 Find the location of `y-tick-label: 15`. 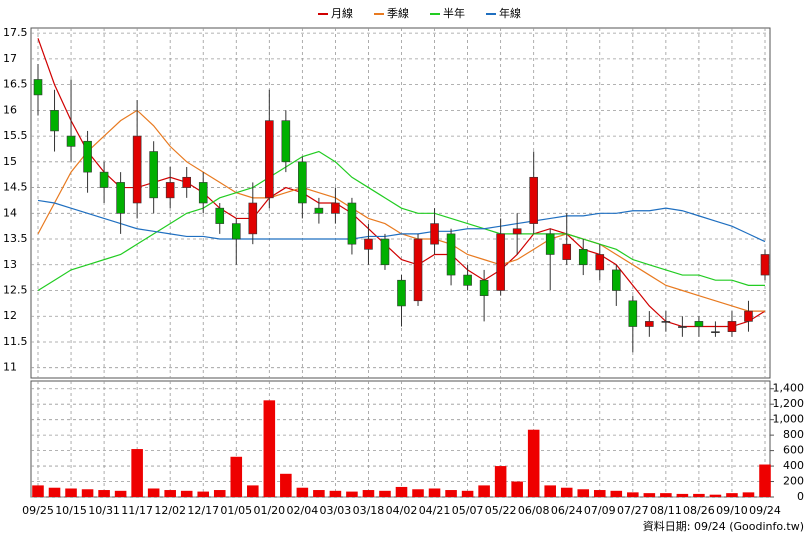

y-tick-label: 15 is located at coordinates (10, 161).